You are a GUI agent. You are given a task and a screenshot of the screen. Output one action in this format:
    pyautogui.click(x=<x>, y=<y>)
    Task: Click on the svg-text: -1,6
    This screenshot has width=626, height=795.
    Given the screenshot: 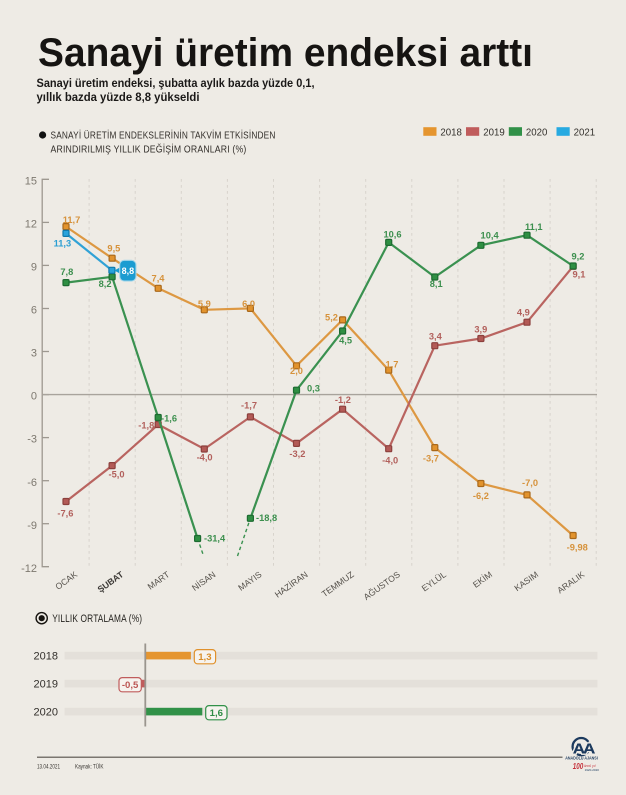 What is the action you would take?
    pyautogui.click(x=169, y=418)
    